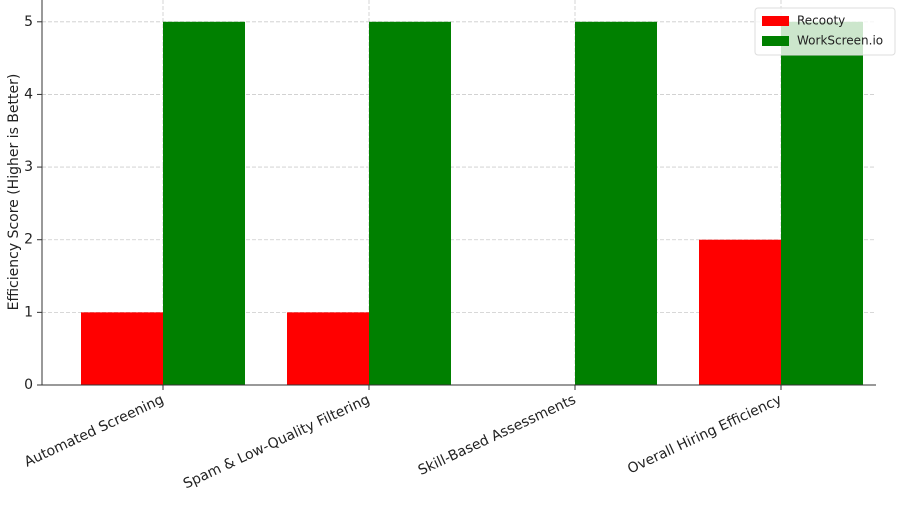 The width and height of the screenshot is (916, 518). What do you see at coordinates (28, 240) in the screenshot?
I see `y-tick-label: 2` at bounding box center [28, 240].